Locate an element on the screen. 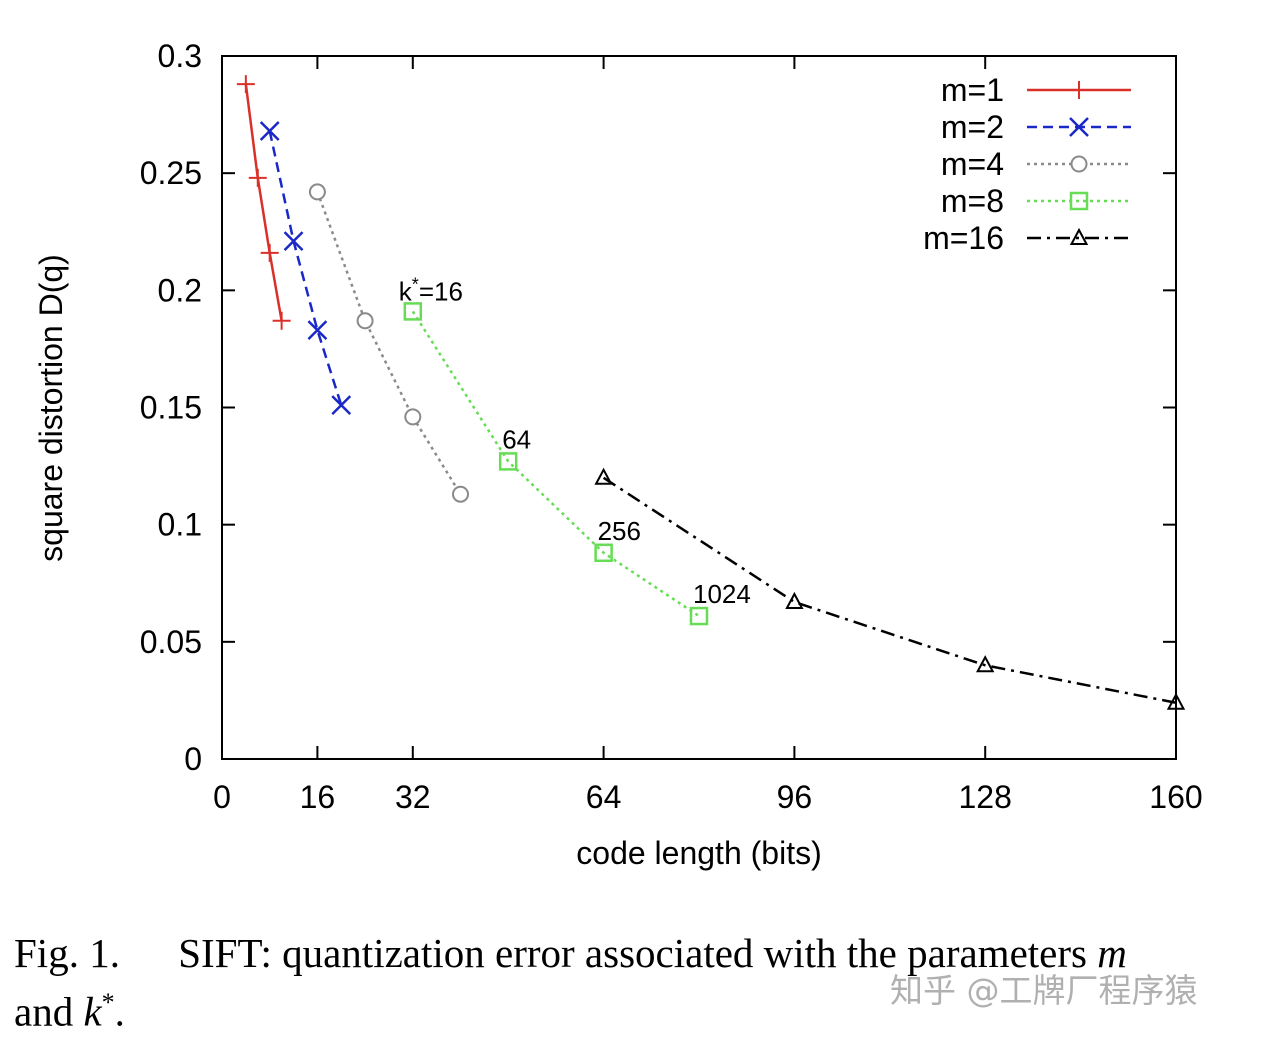  legend-item: m=1 is located at coordinates (1036, 90).